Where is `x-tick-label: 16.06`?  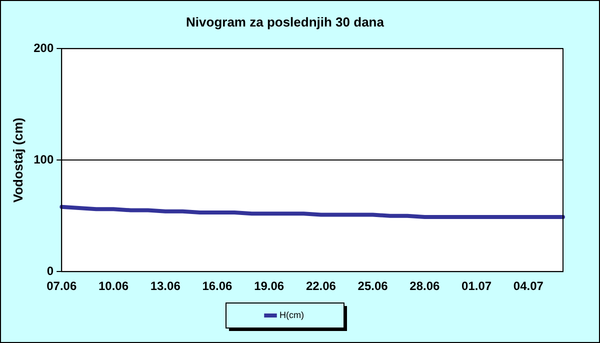 x-tick-label: 16.06 is located at coordinates (217, 286).